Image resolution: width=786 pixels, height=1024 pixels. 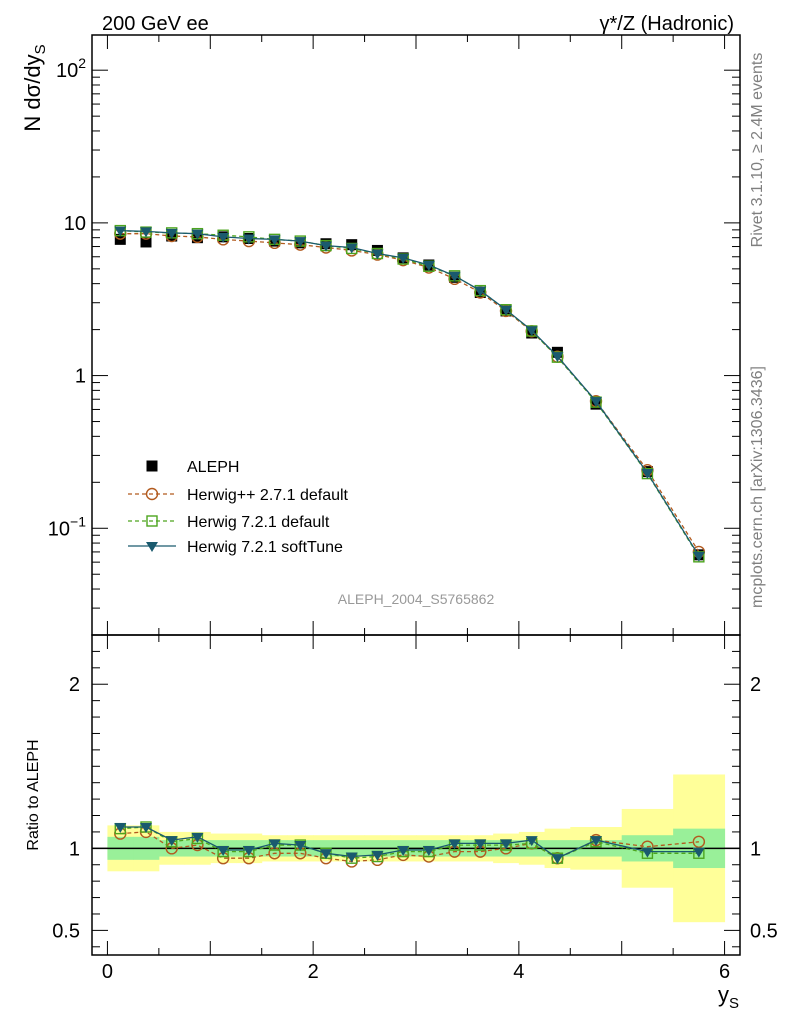 I want to click on ratio-uncertainty-bands, so click(x=416, y=848).